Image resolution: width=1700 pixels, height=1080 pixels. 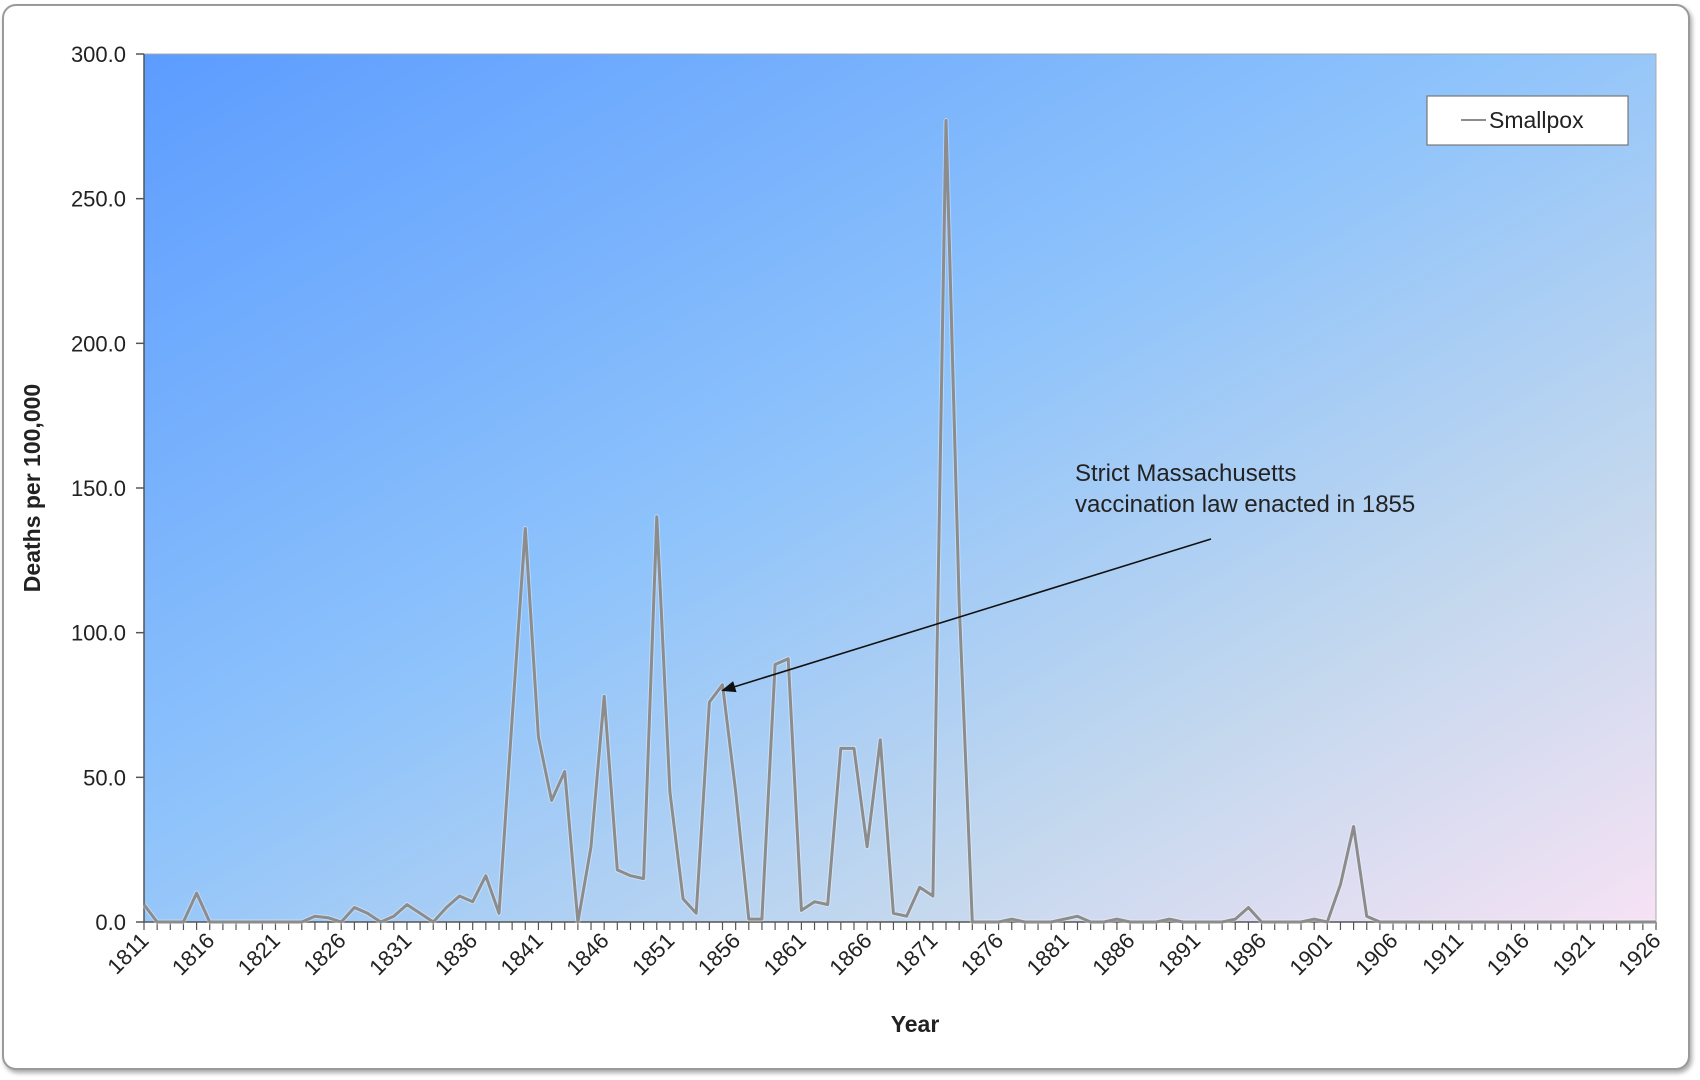 I want to click on x-tick-label: 1831, so click(x=390, y=954).